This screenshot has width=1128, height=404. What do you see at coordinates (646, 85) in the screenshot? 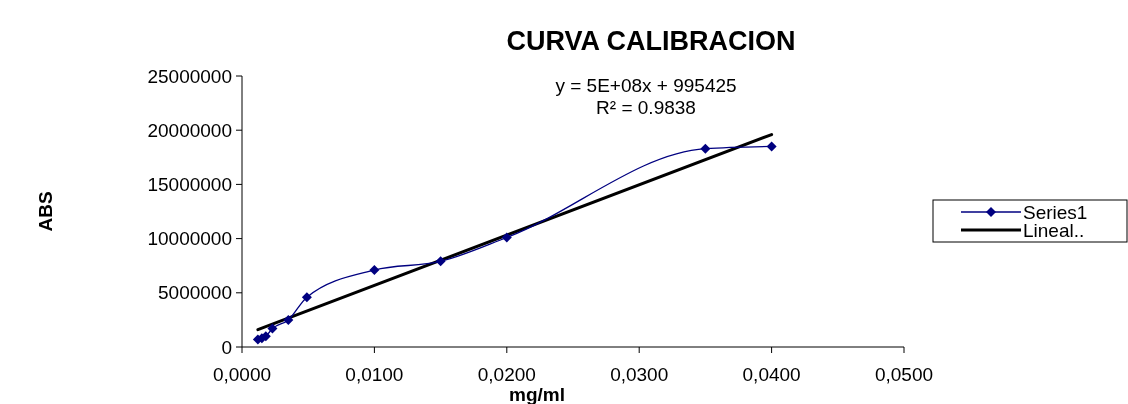
I see `annotation: y = 5E+08x + 995425` at bounding box center [646, 85].